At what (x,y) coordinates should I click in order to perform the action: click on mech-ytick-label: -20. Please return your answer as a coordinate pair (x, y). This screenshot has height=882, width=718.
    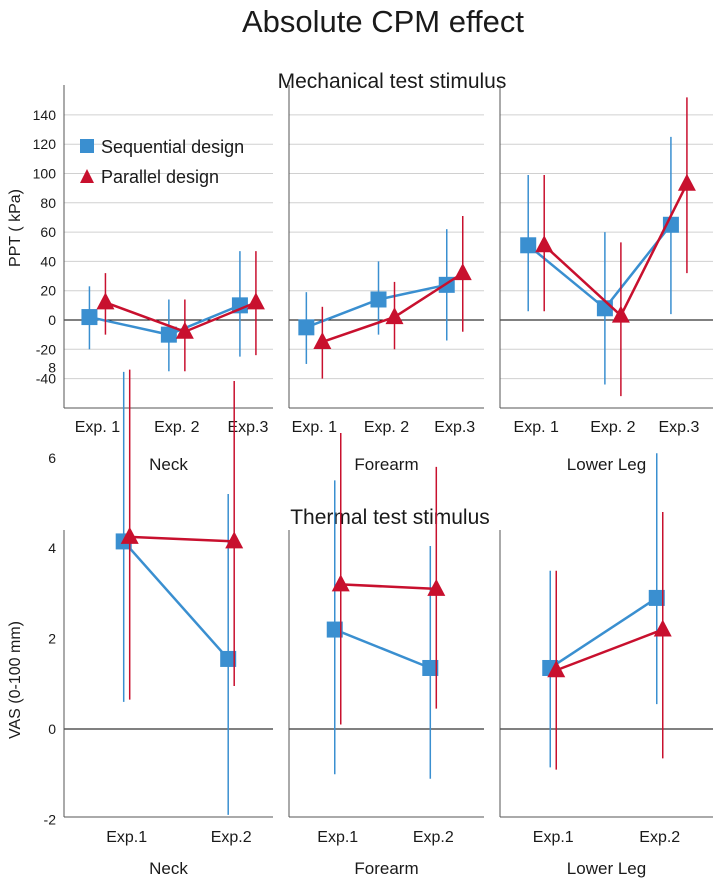
    Looking at the image, I should click on (46, 349).